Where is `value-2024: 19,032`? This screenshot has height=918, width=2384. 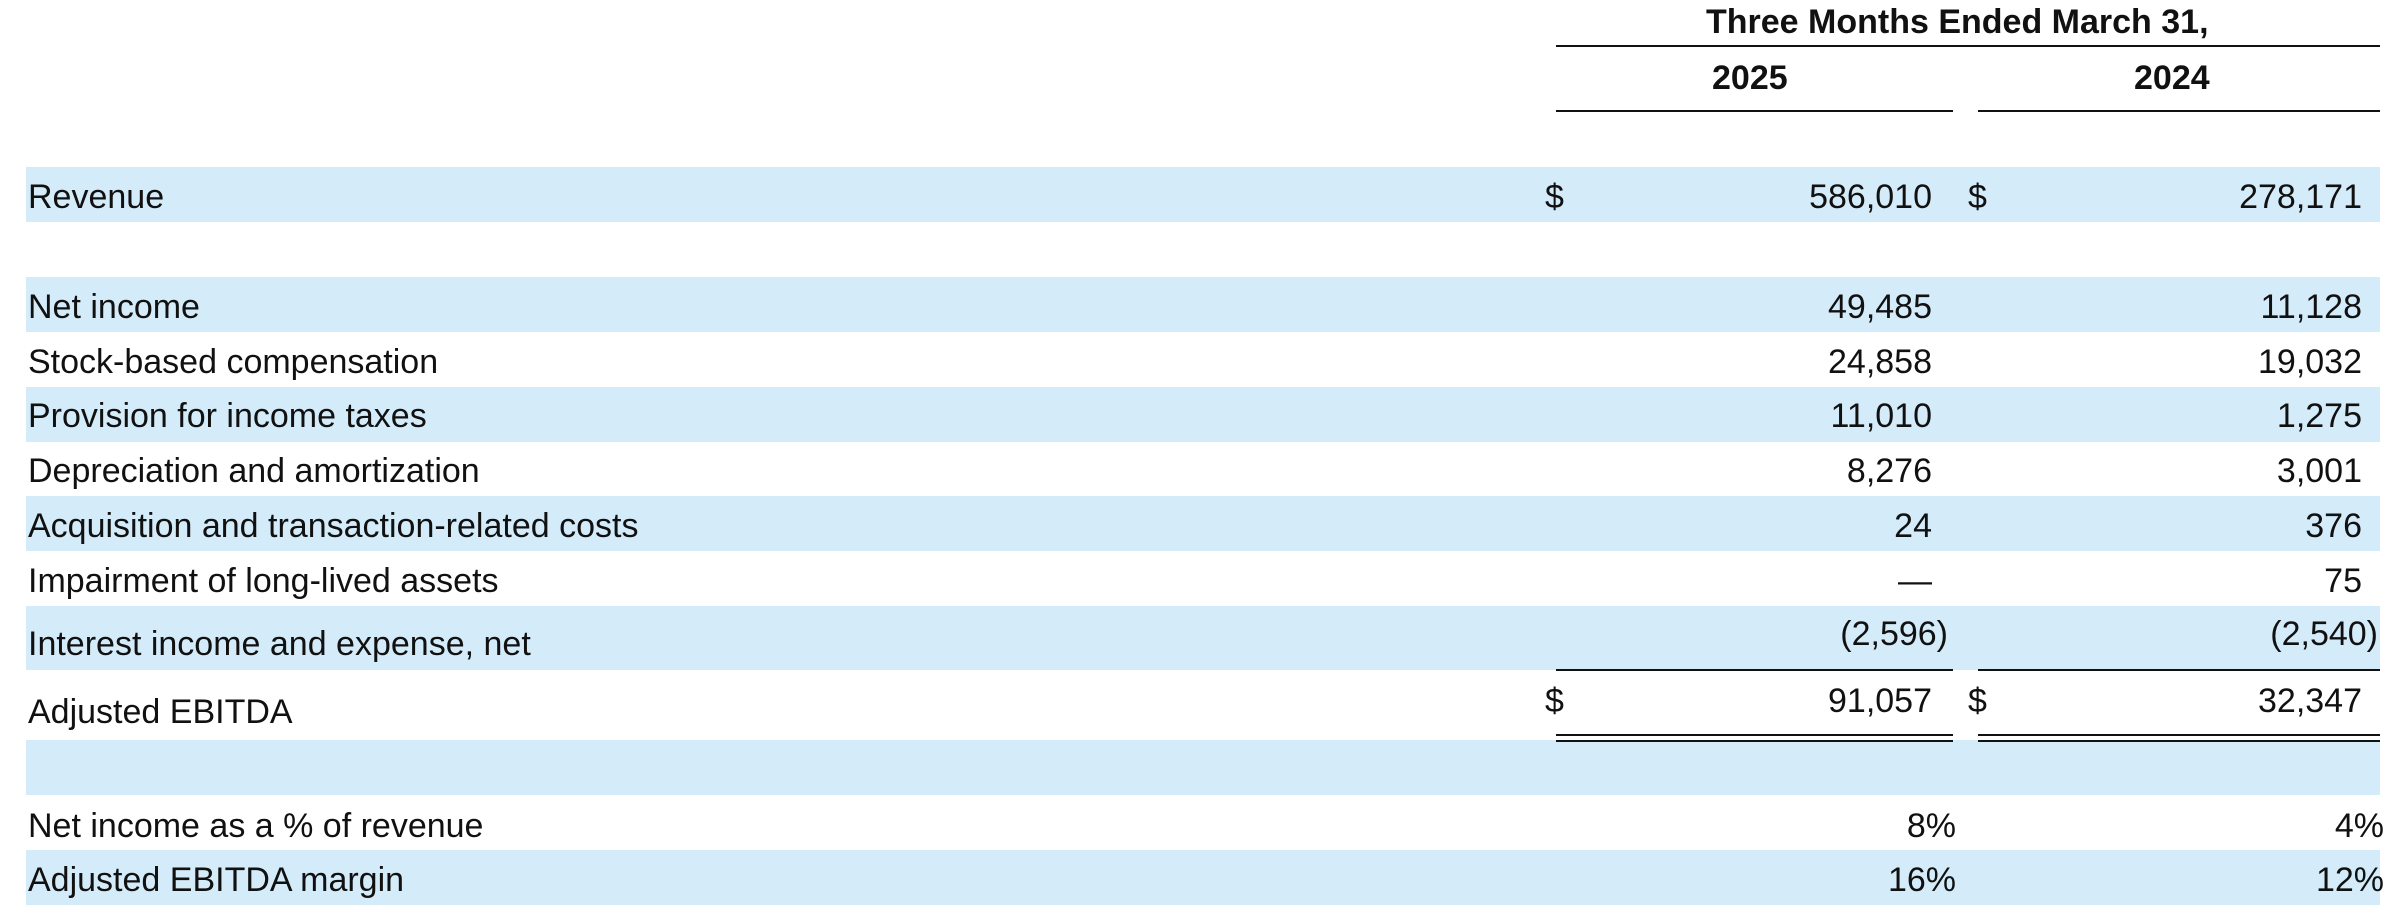 value-2024: 19,032 is located at coordinates (2310, 362).